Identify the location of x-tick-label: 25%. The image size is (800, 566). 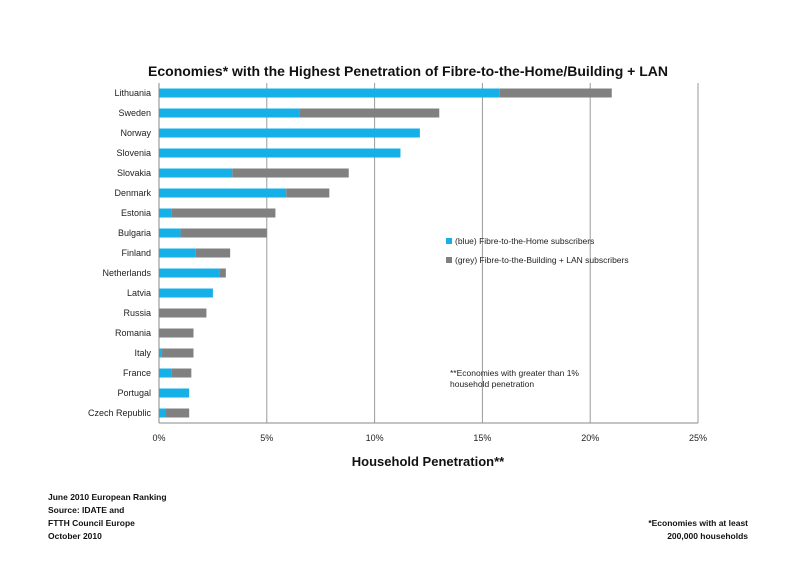
(698, 438).